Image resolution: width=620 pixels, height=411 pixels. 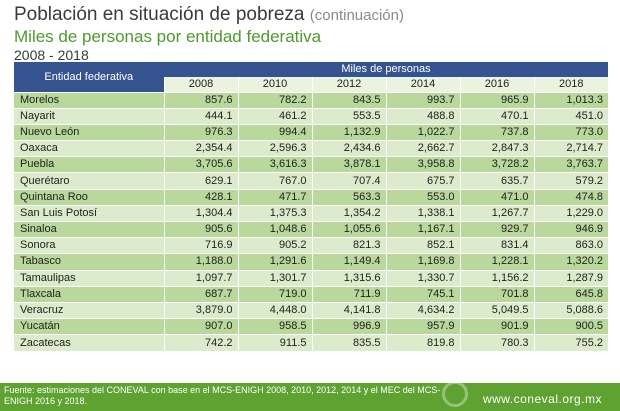 I want to click on value-cell: 3,616.3, so click(x=274, y=164).